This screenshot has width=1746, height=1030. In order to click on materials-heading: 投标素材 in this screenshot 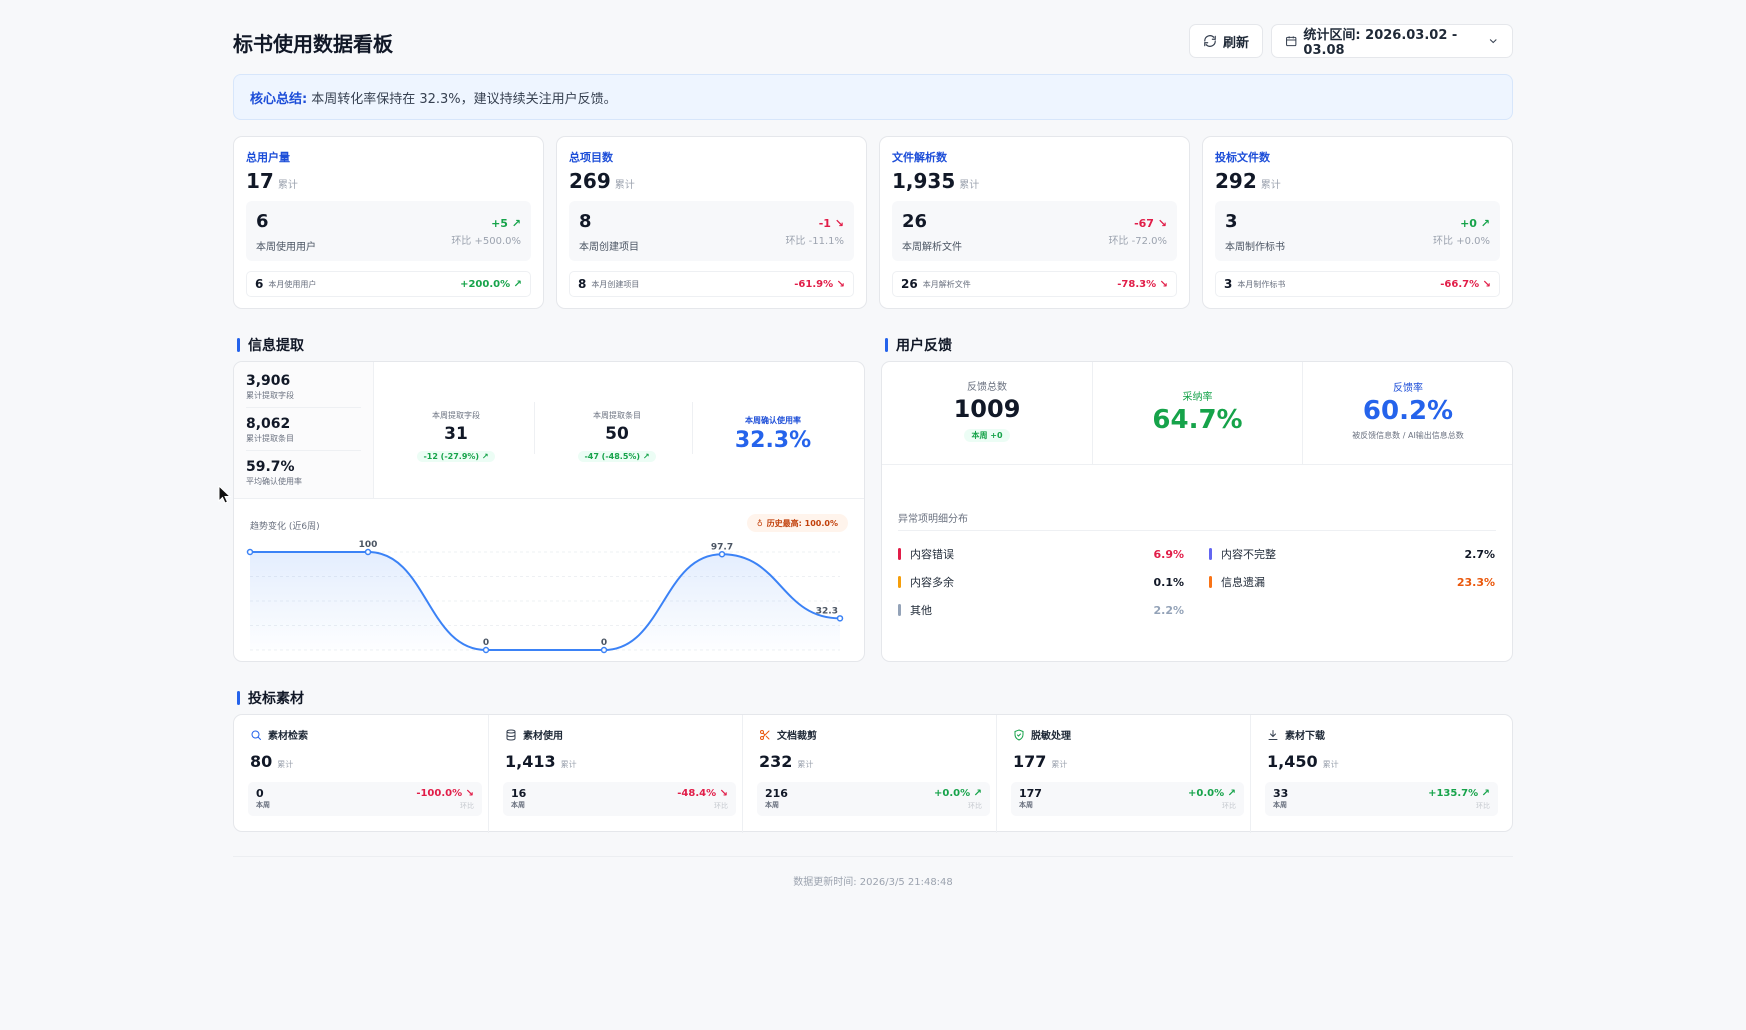, I will do `click(270, 698)`.